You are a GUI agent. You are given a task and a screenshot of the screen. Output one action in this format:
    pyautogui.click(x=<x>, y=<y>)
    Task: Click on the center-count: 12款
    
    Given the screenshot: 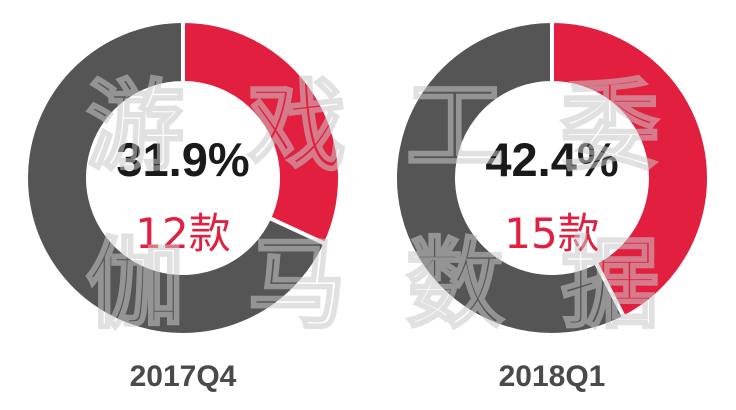 What is the action you would take?
    pyautogui.click(x=182, y=233)
    